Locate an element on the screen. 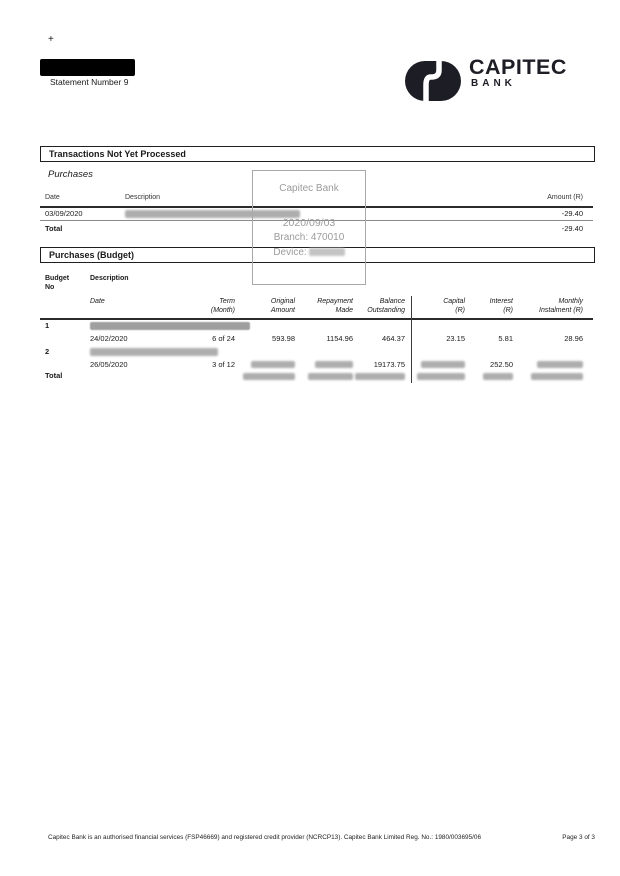 The width and height of the screenshot is (620, 876). budget-row-no: 1 is located at coordinates (47, 325).